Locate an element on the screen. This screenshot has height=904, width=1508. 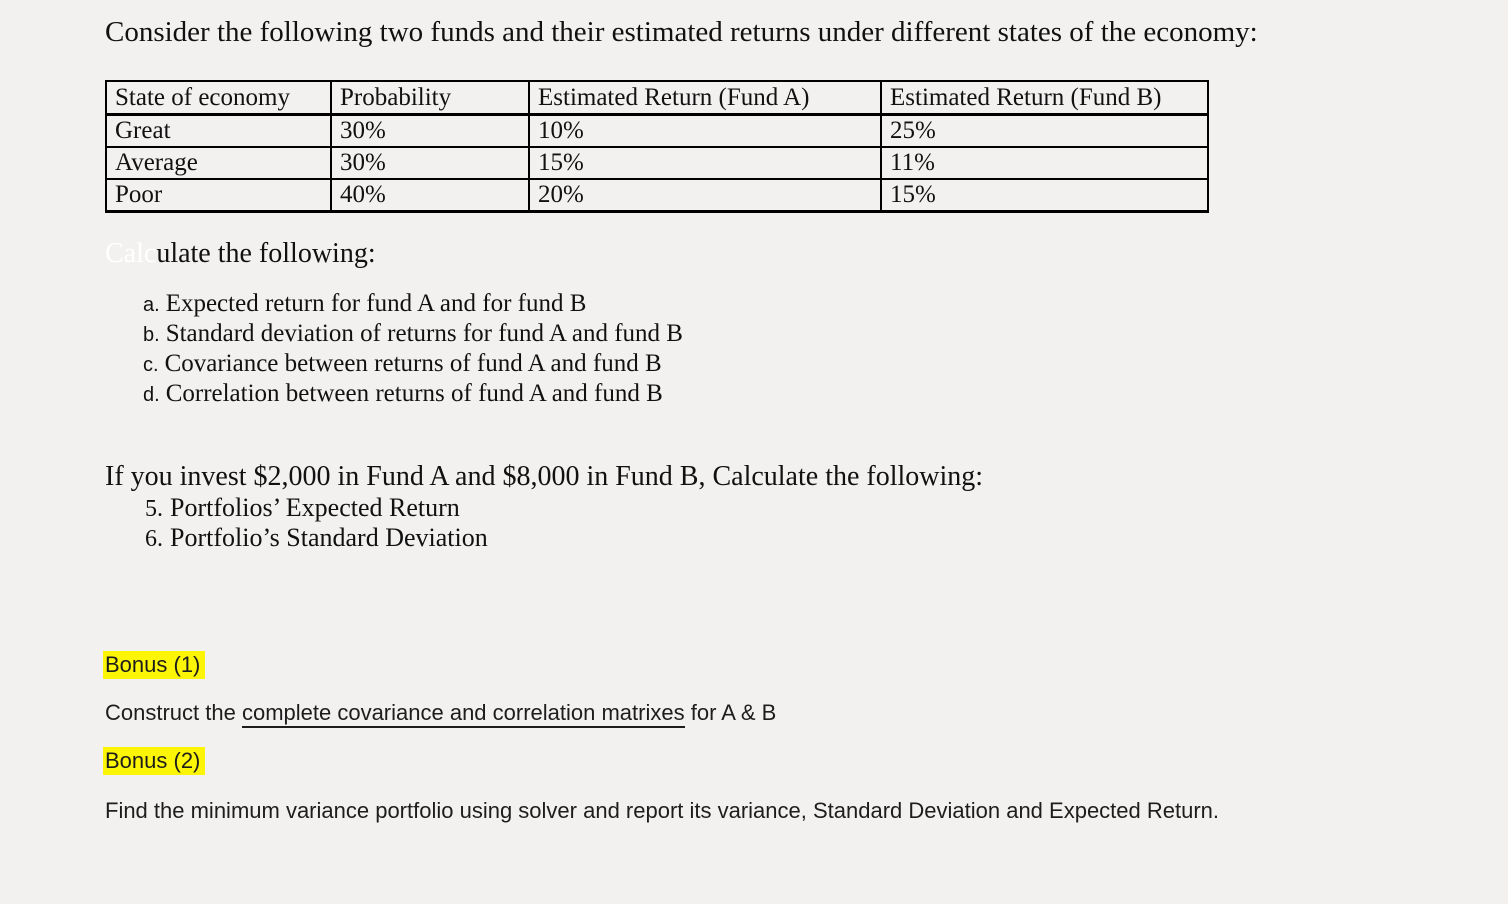
invest-item-5: 5. Portfolios’ Expected Return is located at coordinates (316, 508).